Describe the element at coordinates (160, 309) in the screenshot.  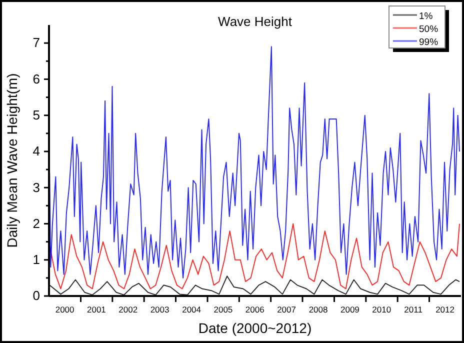
I see `x-tick-label: 2003` at that location.